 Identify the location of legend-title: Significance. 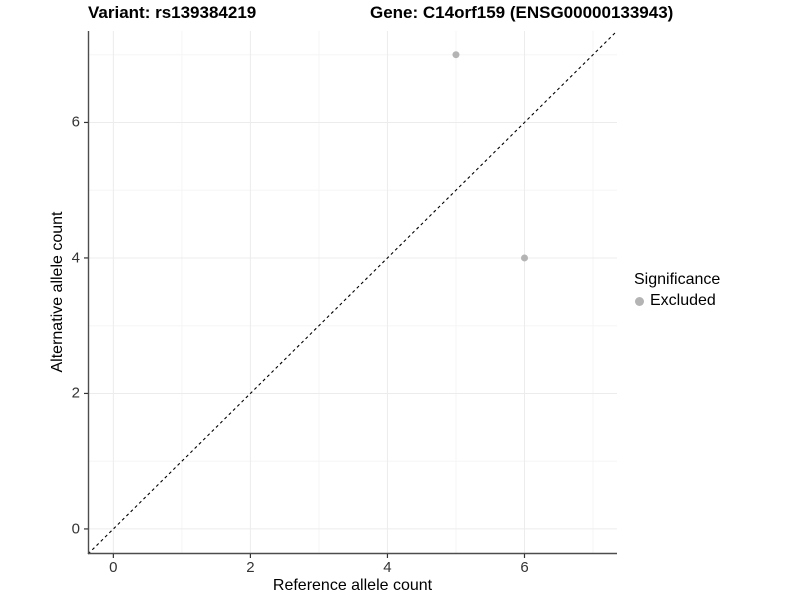
(677, 279).